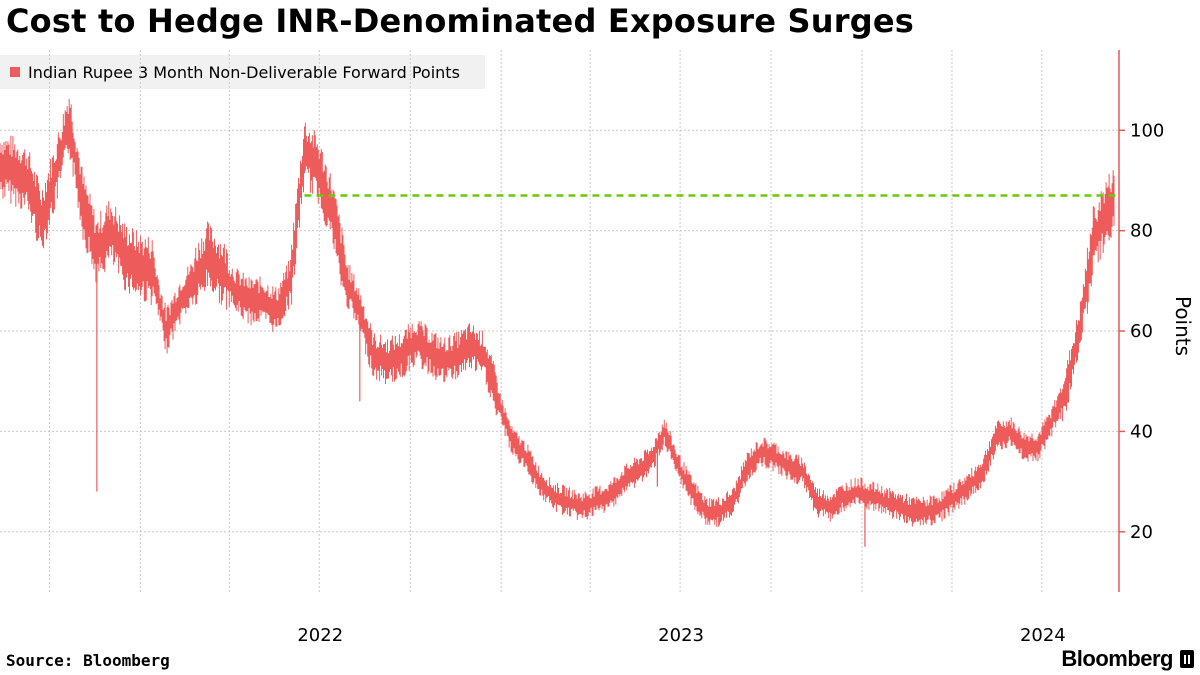 The image size is (1200, 675). What do you see at coordinates (1141, 231) in the screenshot?
I see `y-tick-label: 80` at bounding box center [1141, 231].